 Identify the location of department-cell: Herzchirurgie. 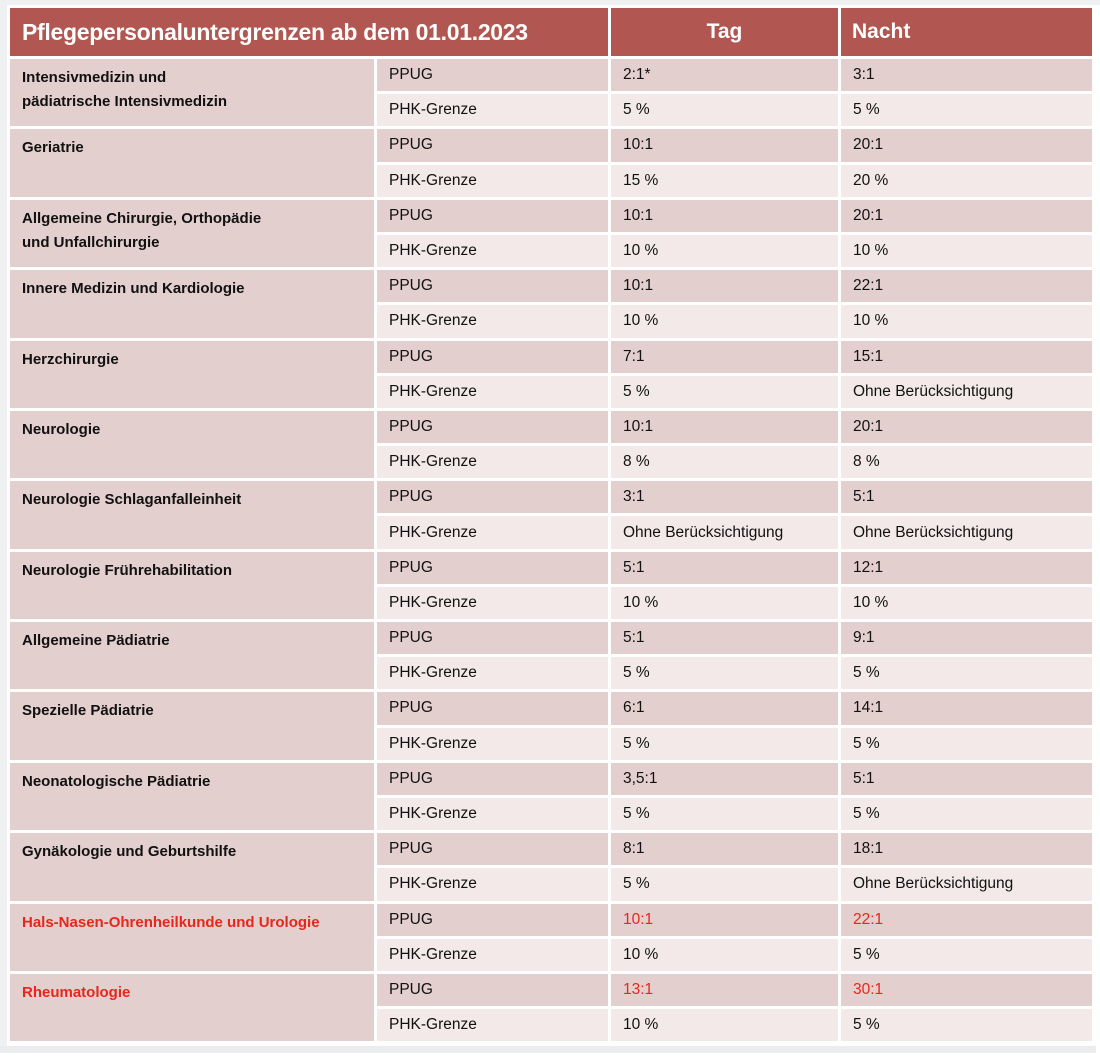
(192, 374).